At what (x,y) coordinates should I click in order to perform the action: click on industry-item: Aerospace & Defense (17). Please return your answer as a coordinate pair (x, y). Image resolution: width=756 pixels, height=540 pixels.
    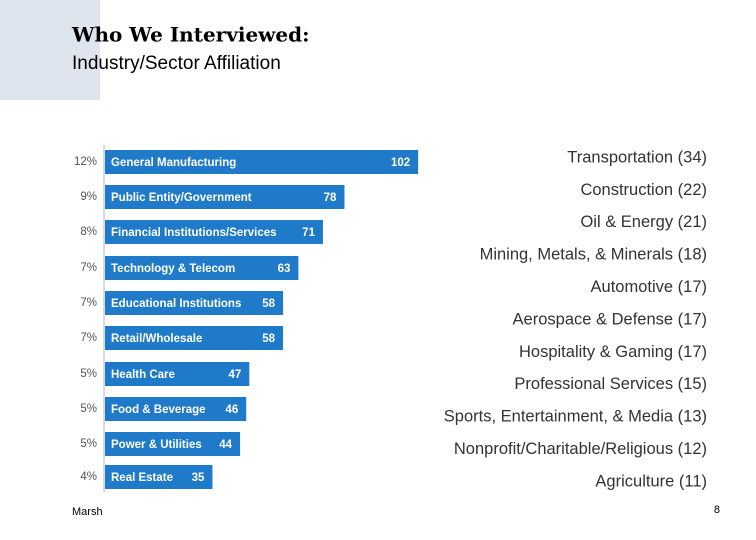
    Looking at the image, I should click on (610, 319).